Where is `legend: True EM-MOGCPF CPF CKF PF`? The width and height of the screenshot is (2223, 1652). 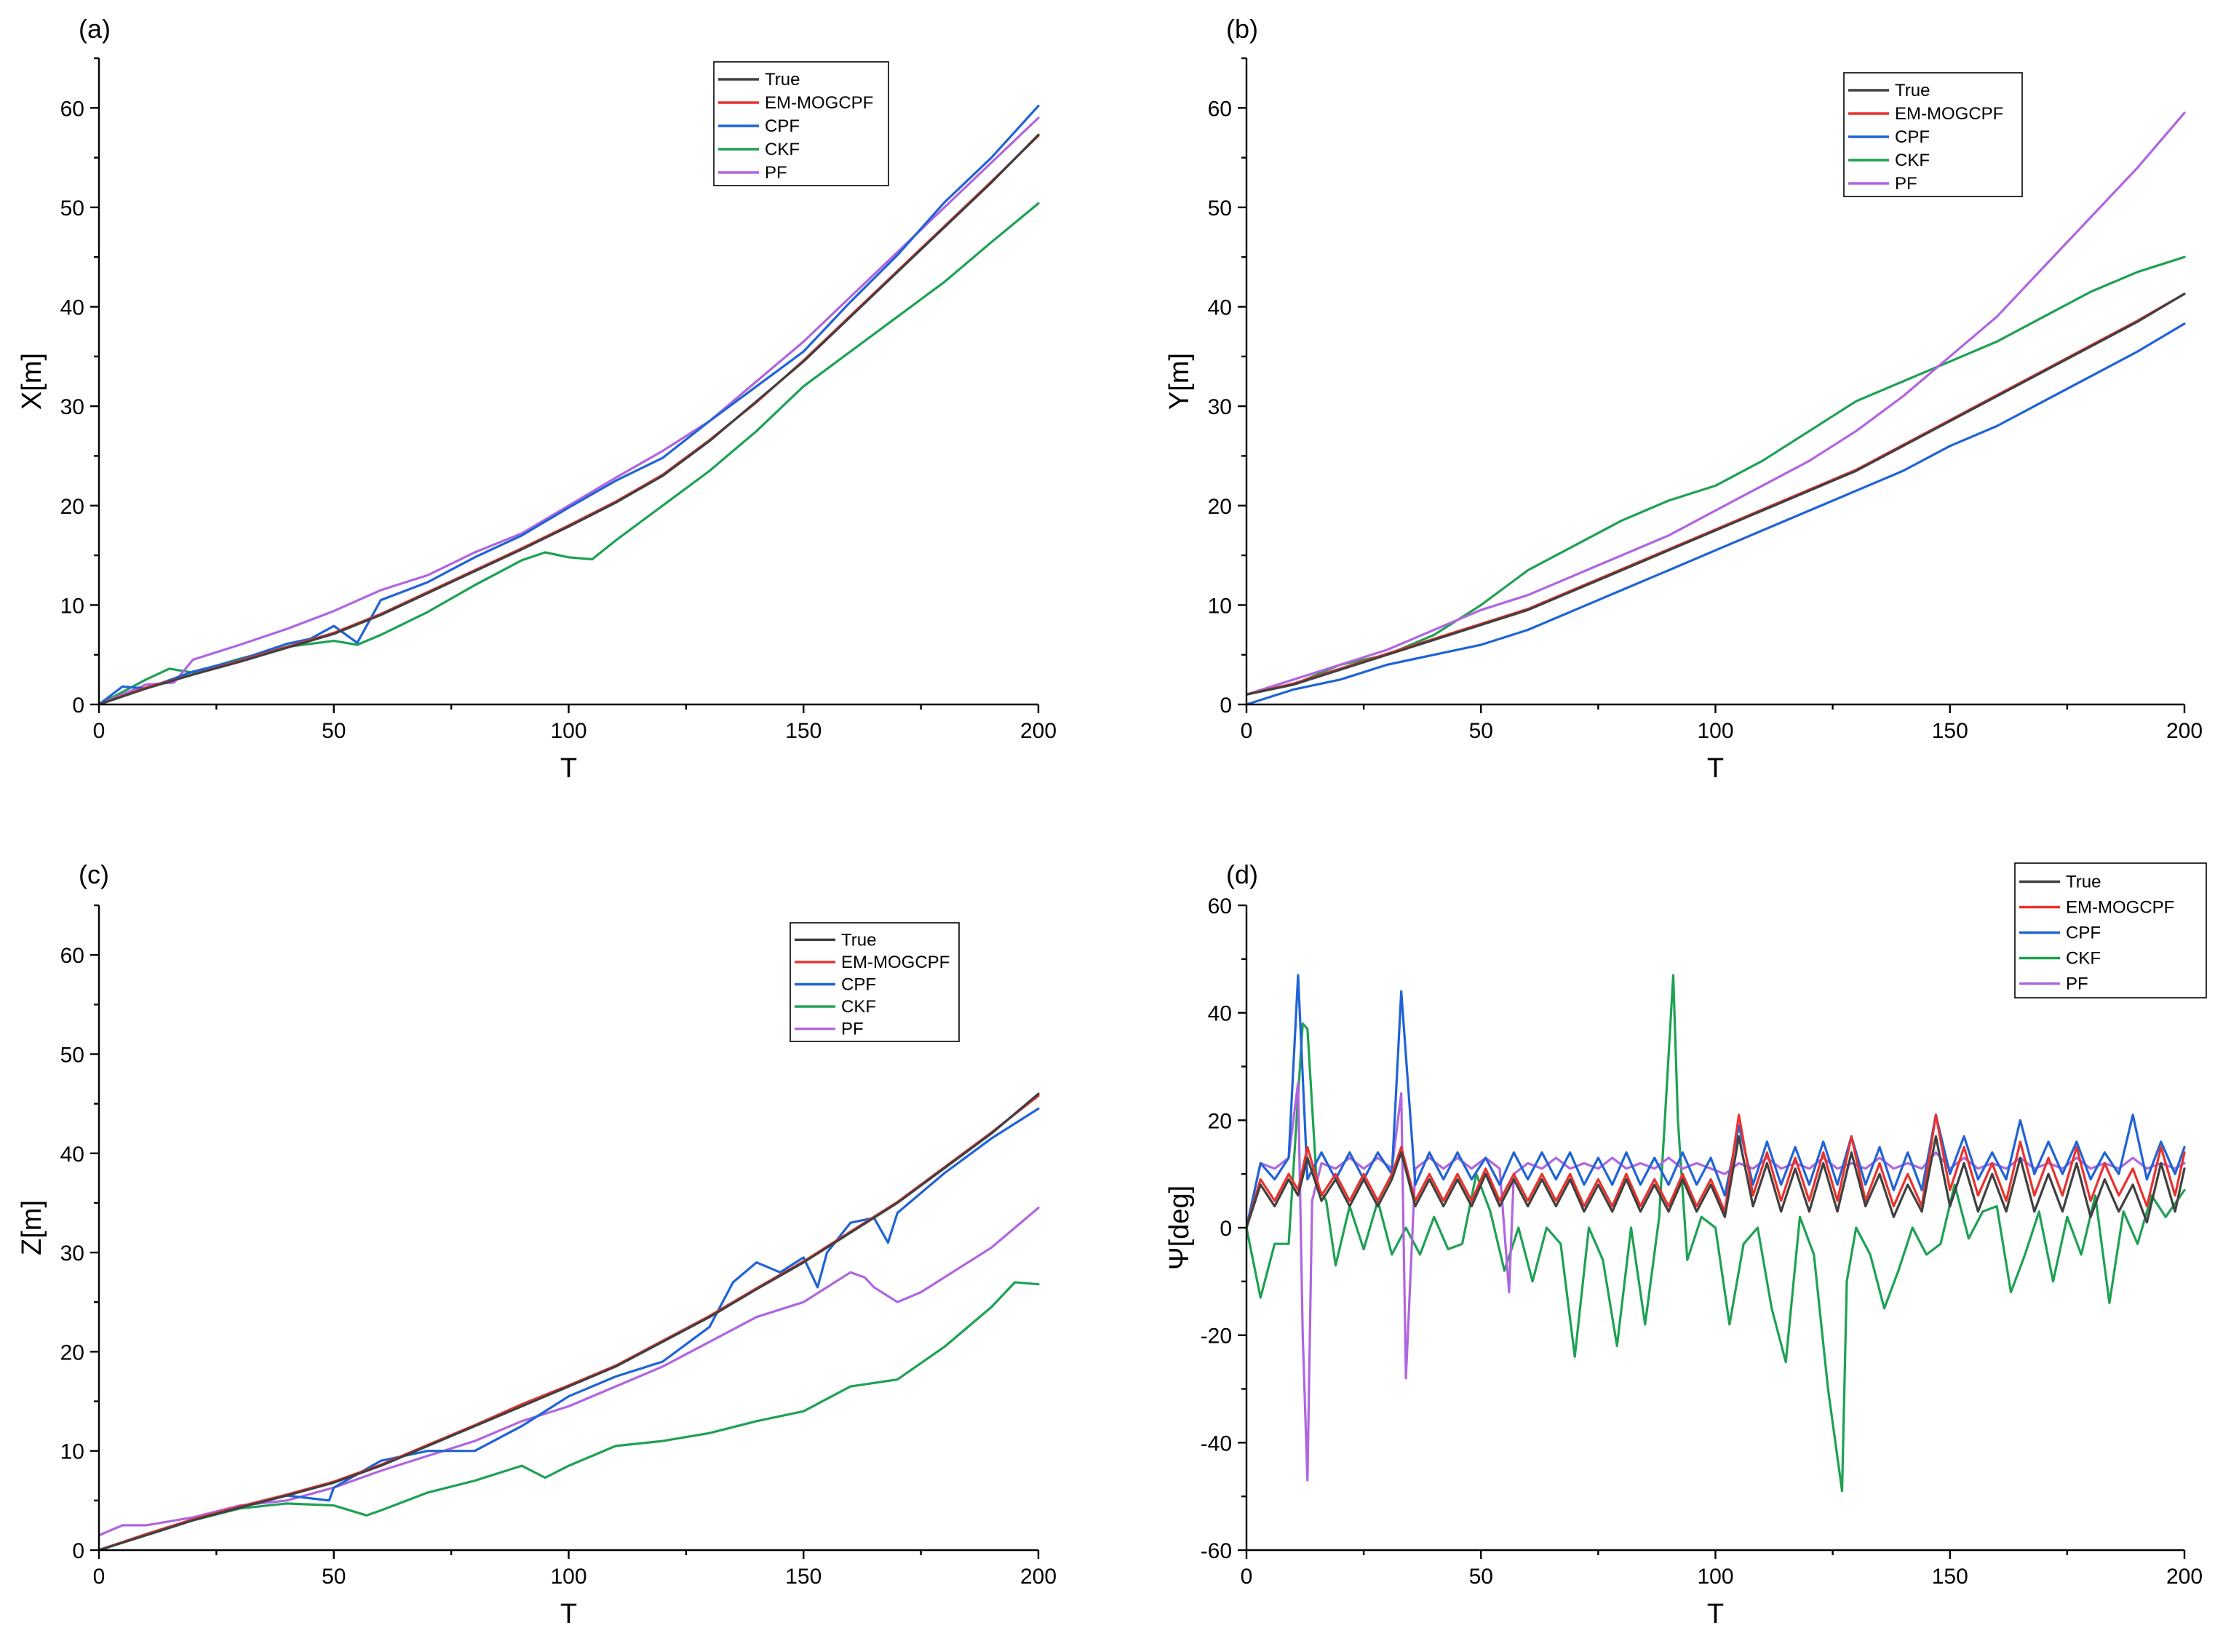
legend: True EM-MOGCPF CPF CKF PF is located at coordinates (2111, 930).